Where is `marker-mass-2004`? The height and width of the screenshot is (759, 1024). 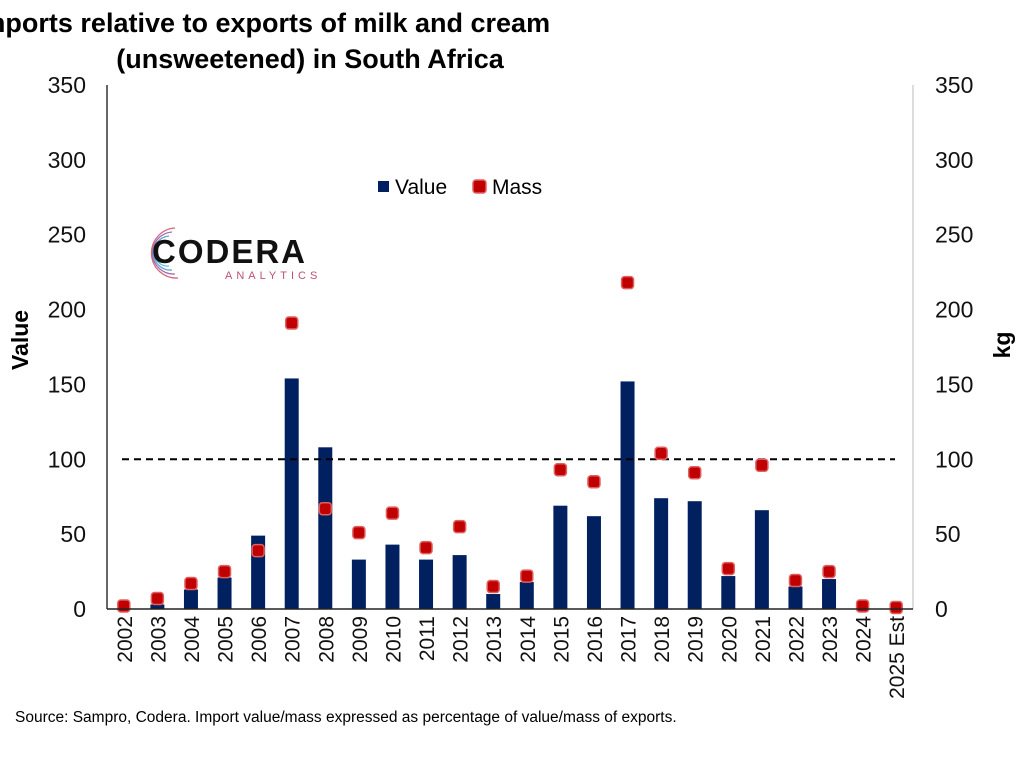
marker-mass-2004 is located at coordinates (191, 583).